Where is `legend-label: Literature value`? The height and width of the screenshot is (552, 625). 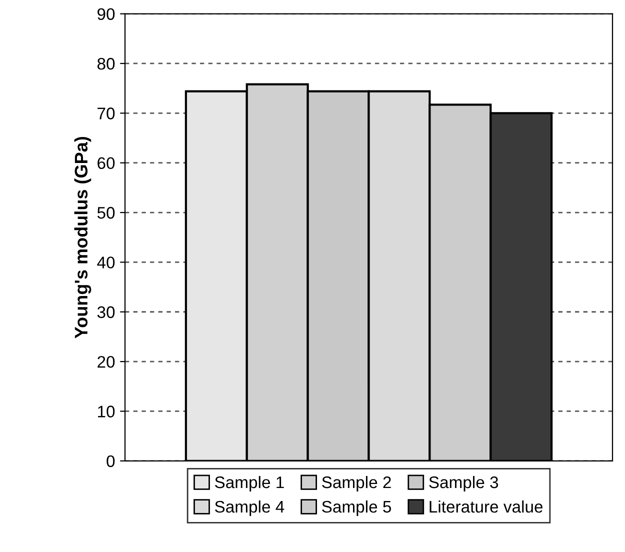 legend-label: Literature value is located at coordinates (486, 506).